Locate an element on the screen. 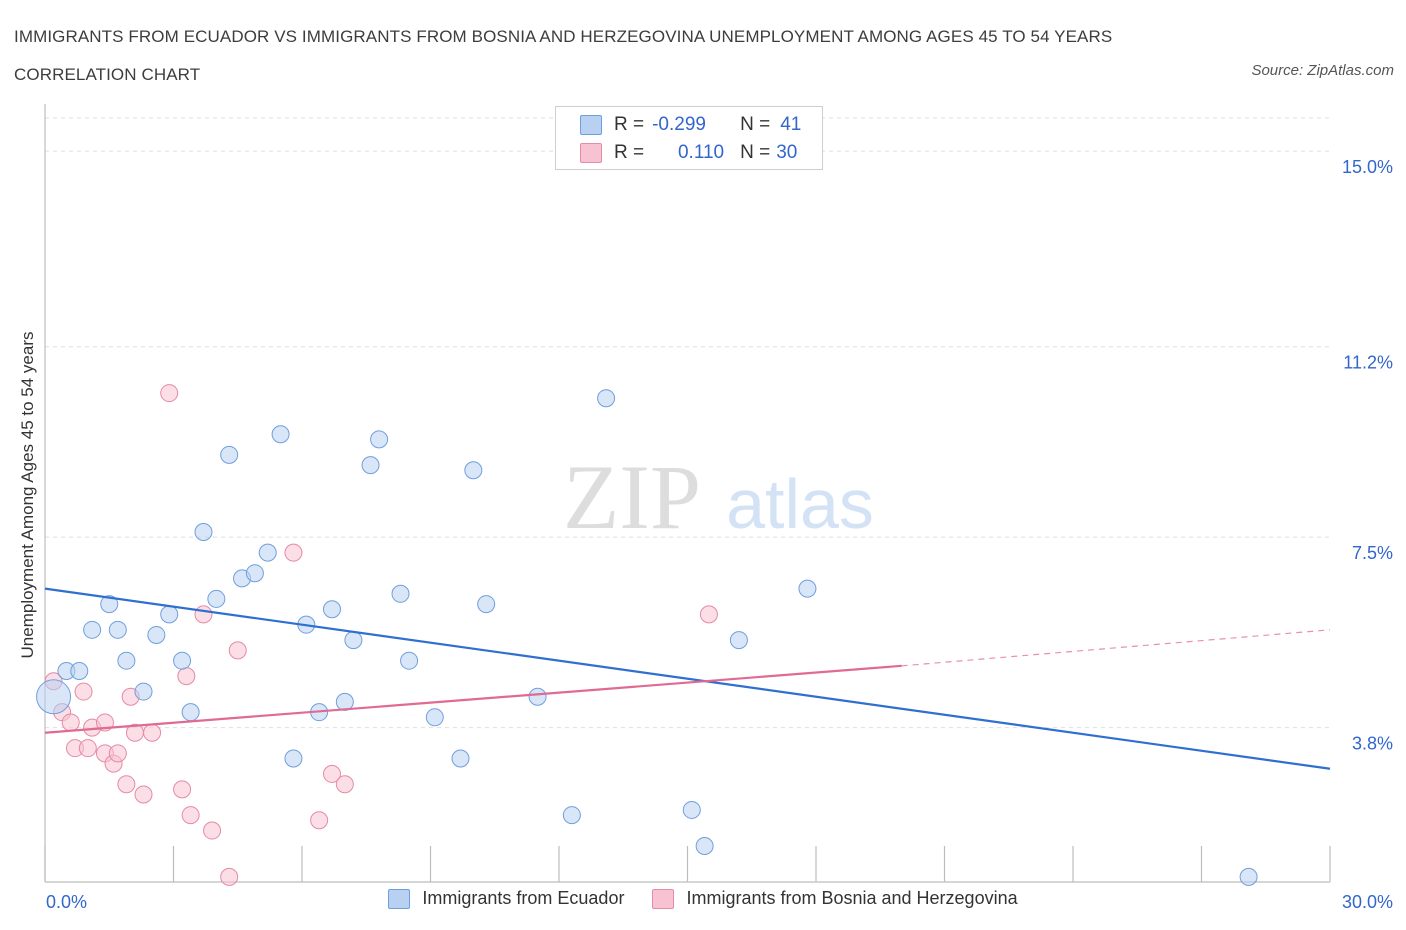 The image size is (1406, 930). legend-label-bosnia: Immigrants from Bosnia and Herzegovina is located at coordinates (852, 898).